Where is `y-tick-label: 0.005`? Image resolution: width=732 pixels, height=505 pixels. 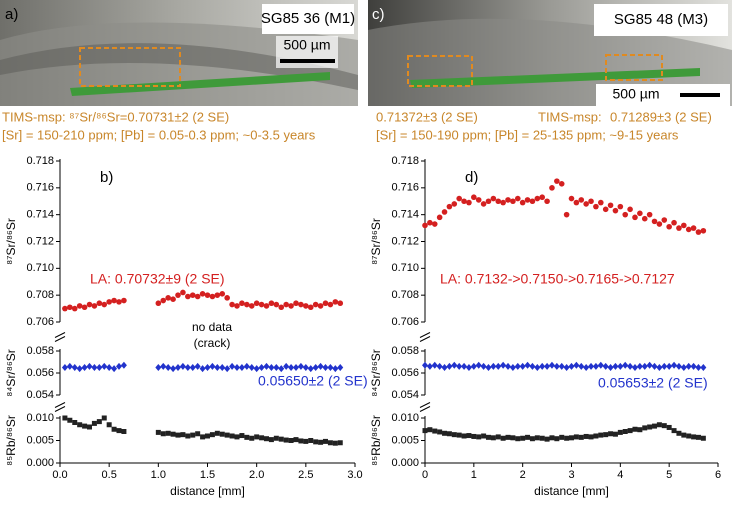 y-tick-label: 0.005 is located at coordinates (405, 440).